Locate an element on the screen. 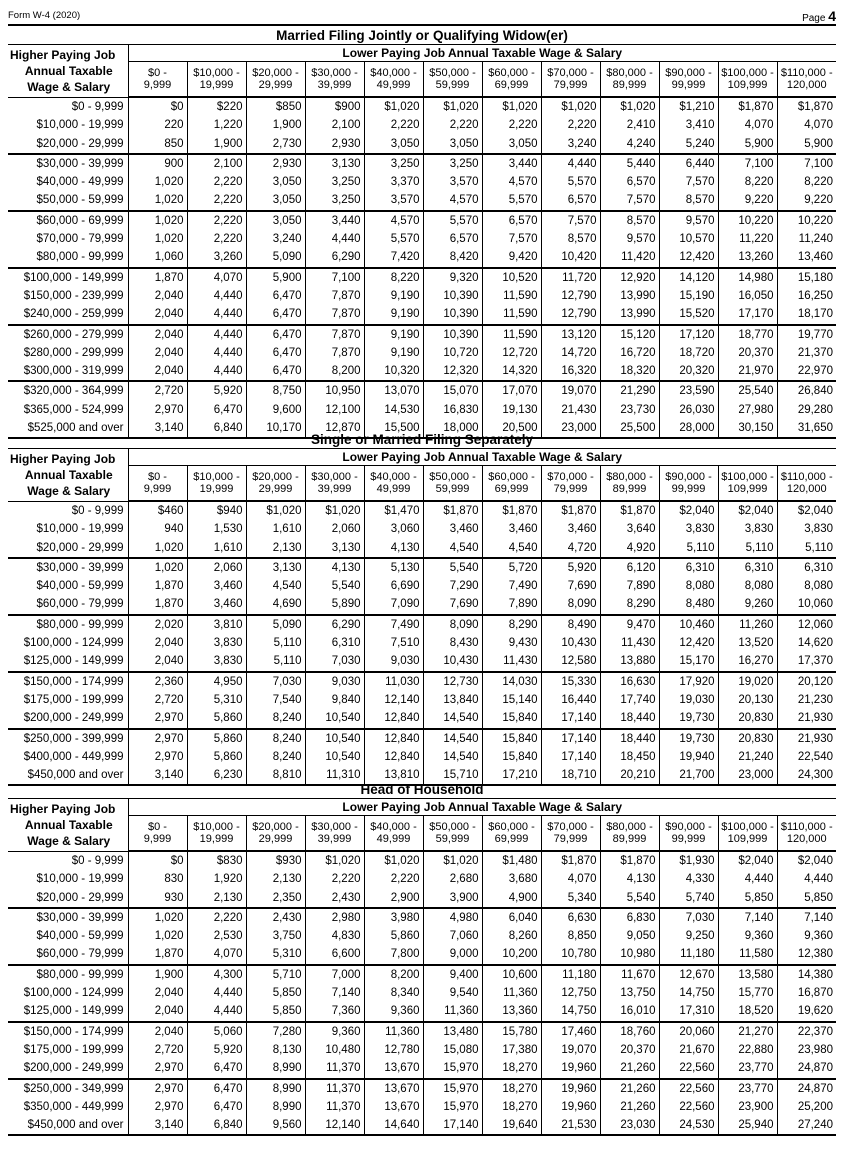 This screenshot has width=844, height=1156. row-label: $125,000 - 149,999 is located at coordinates (68, 1012).